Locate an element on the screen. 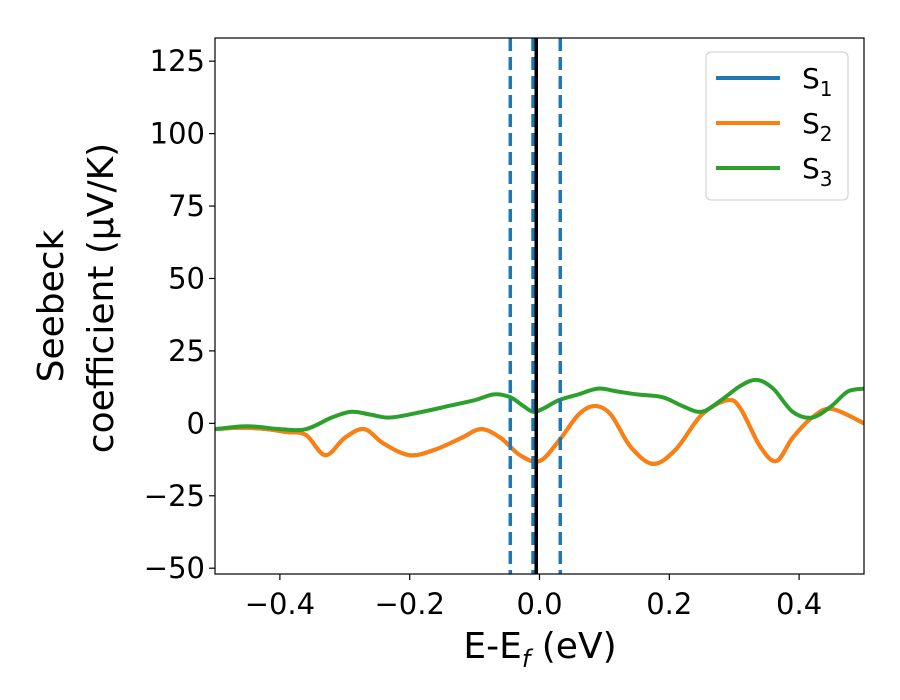 The image size is (900, 700). series-line-s2 is located at coordinates (539, 431).